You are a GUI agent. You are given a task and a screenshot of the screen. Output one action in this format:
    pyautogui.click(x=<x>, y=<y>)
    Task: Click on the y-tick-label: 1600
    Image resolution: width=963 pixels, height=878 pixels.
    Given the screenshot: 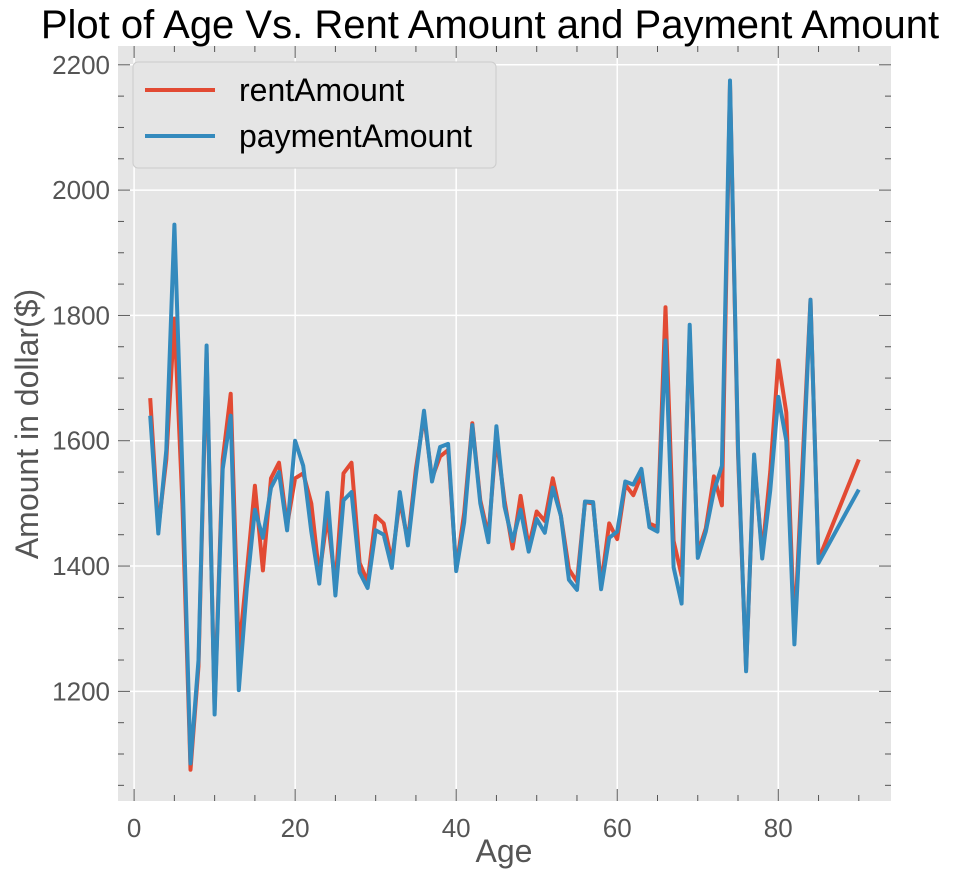 What is the action you would take?
    pyautogui.click(x=81, y=441)
    